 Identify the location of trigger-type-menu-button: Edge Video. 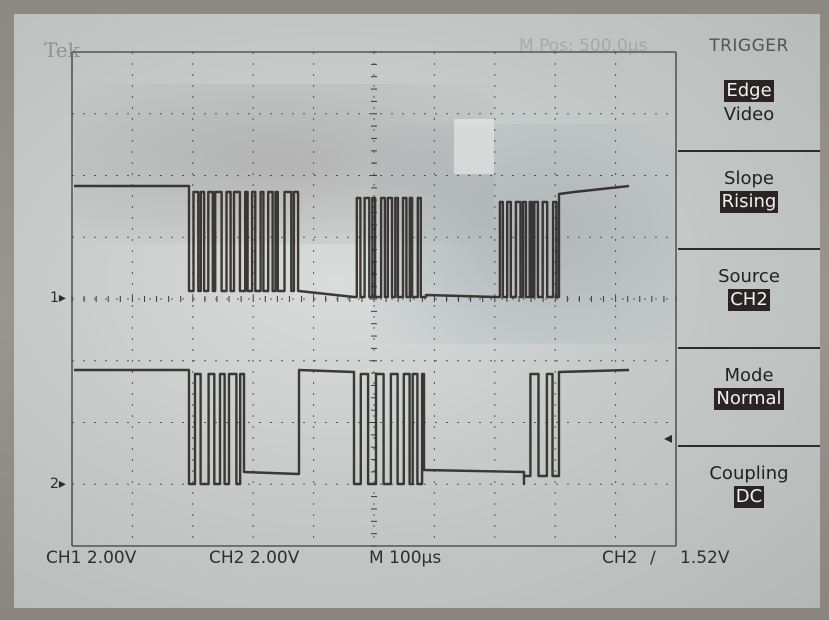
(749, 111).